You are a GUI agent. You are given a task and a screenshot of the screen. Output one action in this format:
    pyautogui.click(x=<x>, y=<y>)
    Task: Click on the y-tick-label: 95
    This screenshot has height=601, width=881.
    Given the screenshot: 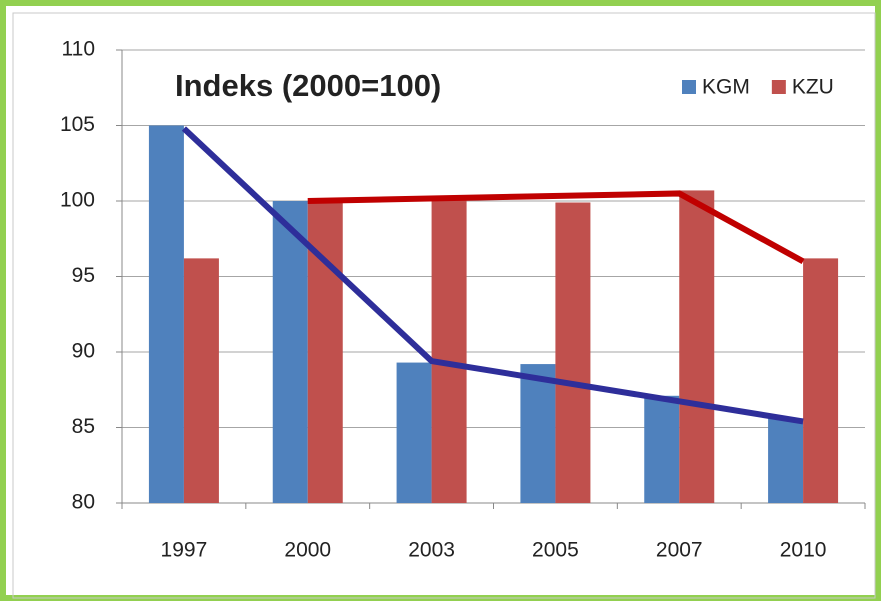 What is the action you would take?
    pyautogui.click(x=83, y=275)
    